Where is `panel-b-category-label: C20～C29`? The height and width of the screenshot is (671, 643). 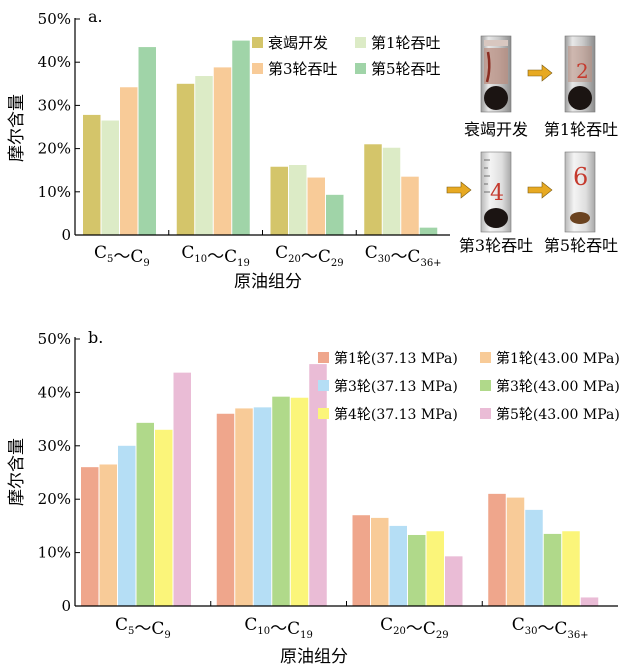 panel-b-category-label: C20～C29 is located at coordinates (414, 628).